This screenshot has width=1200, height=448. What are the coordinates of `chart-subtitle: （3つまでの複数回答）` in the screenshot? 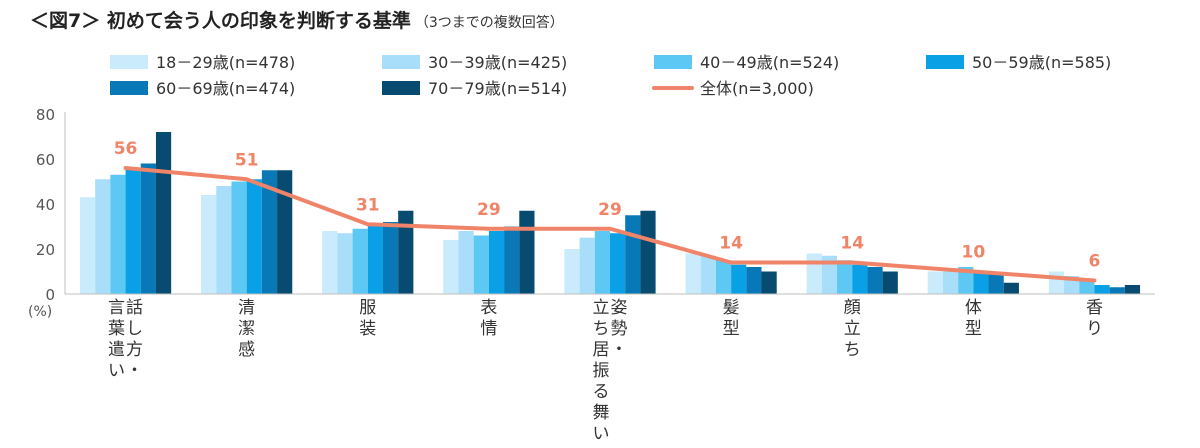 It's located at (489, 23).